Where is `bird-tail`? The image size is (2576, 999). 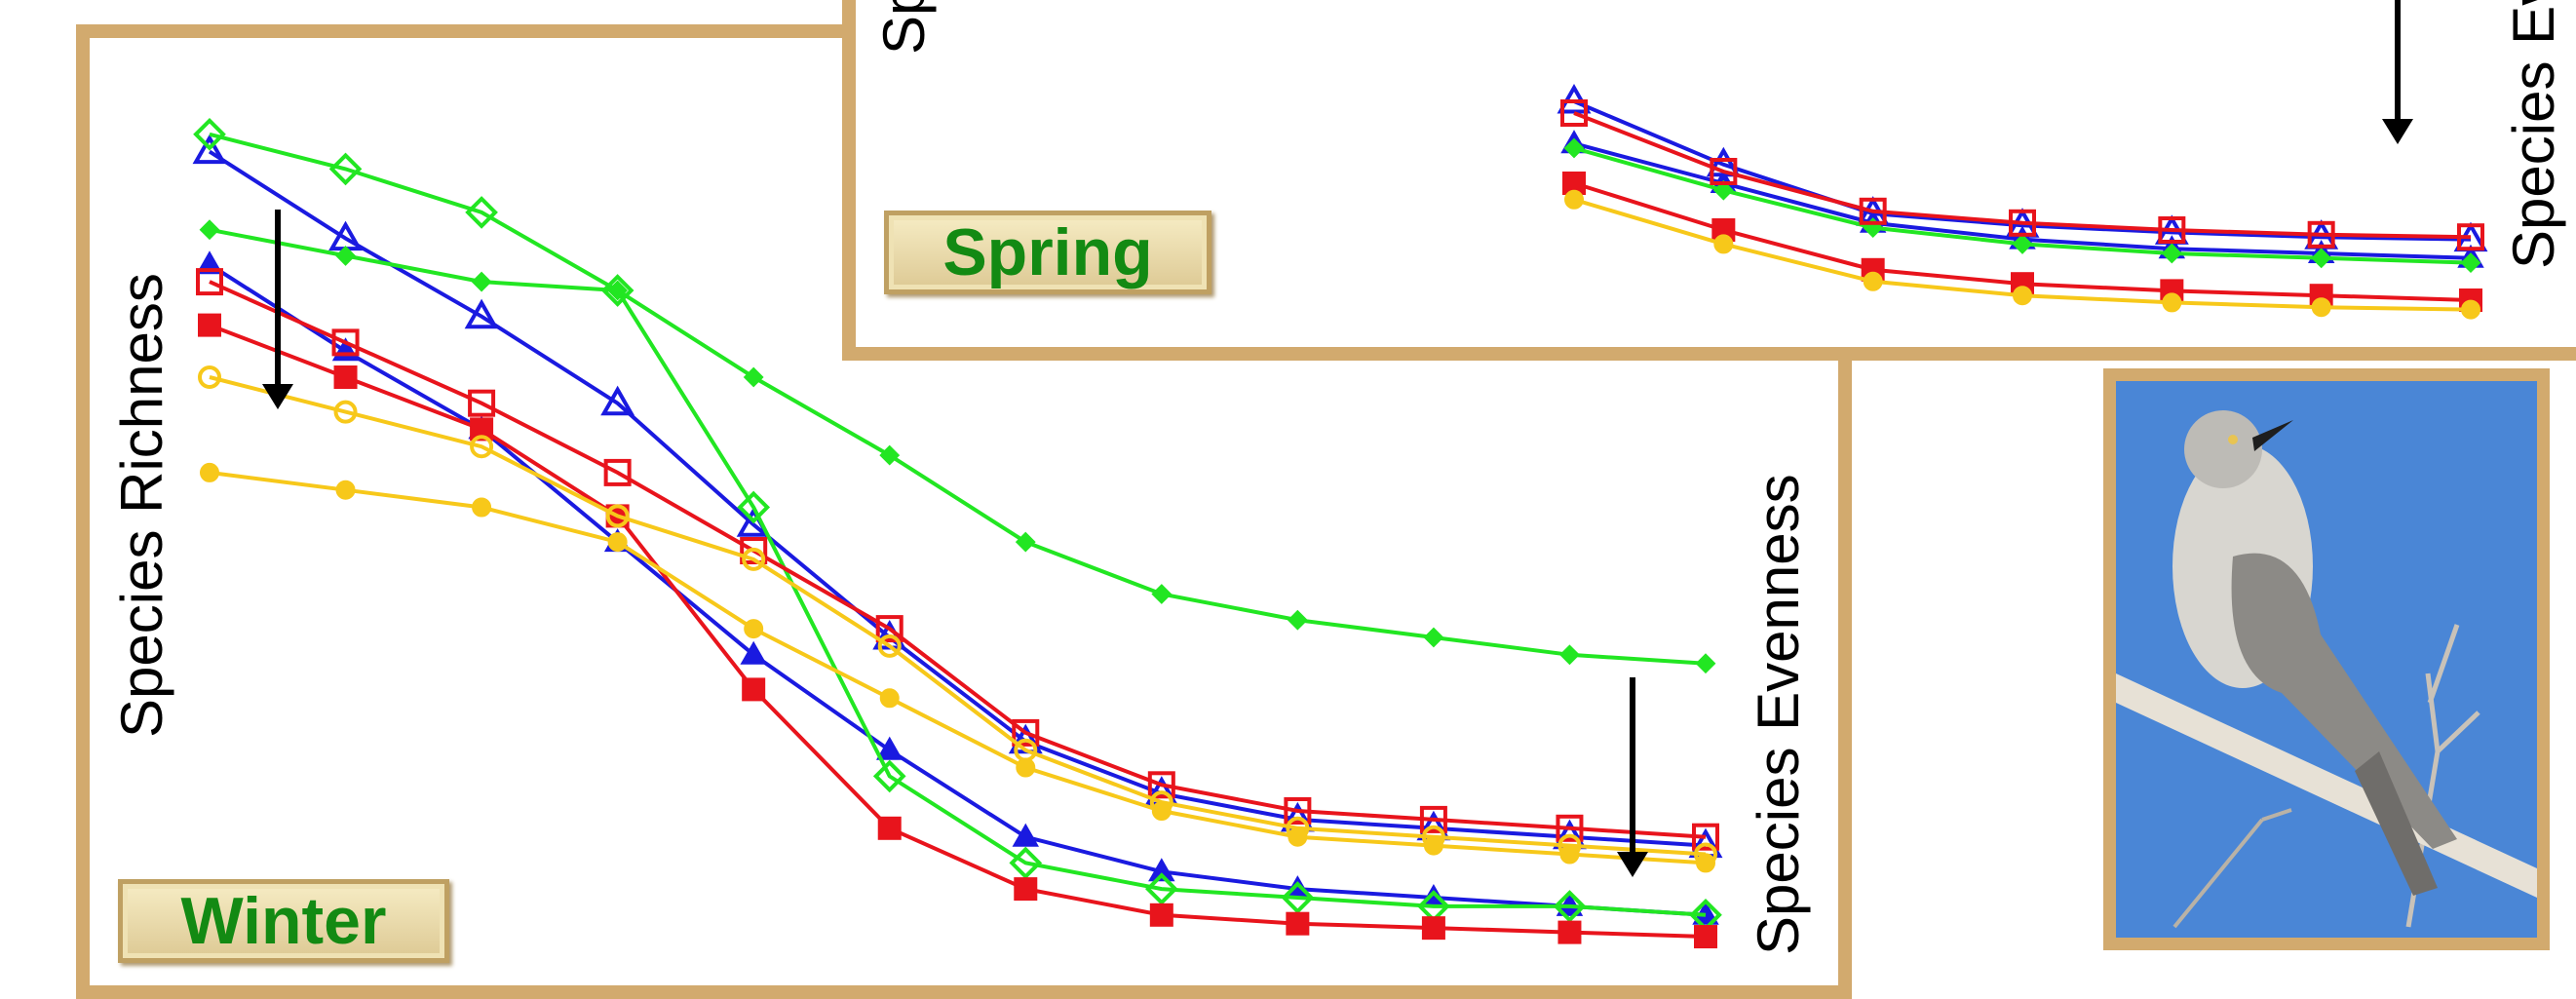 bird-tail is located at coordinates (2396, 823).